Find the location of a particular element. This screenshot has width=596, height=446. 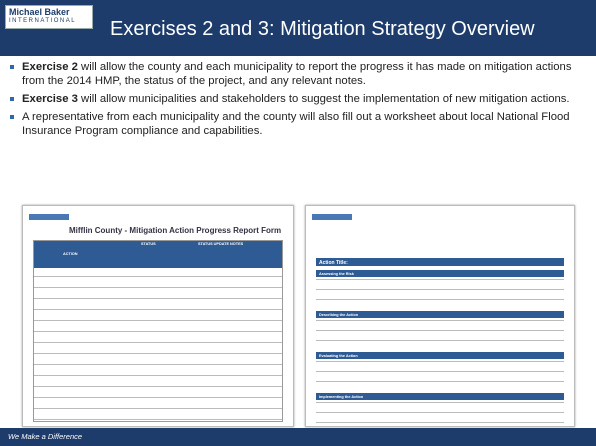

bullet-bold: Exercise 3 is located at coordinates (50, 99).